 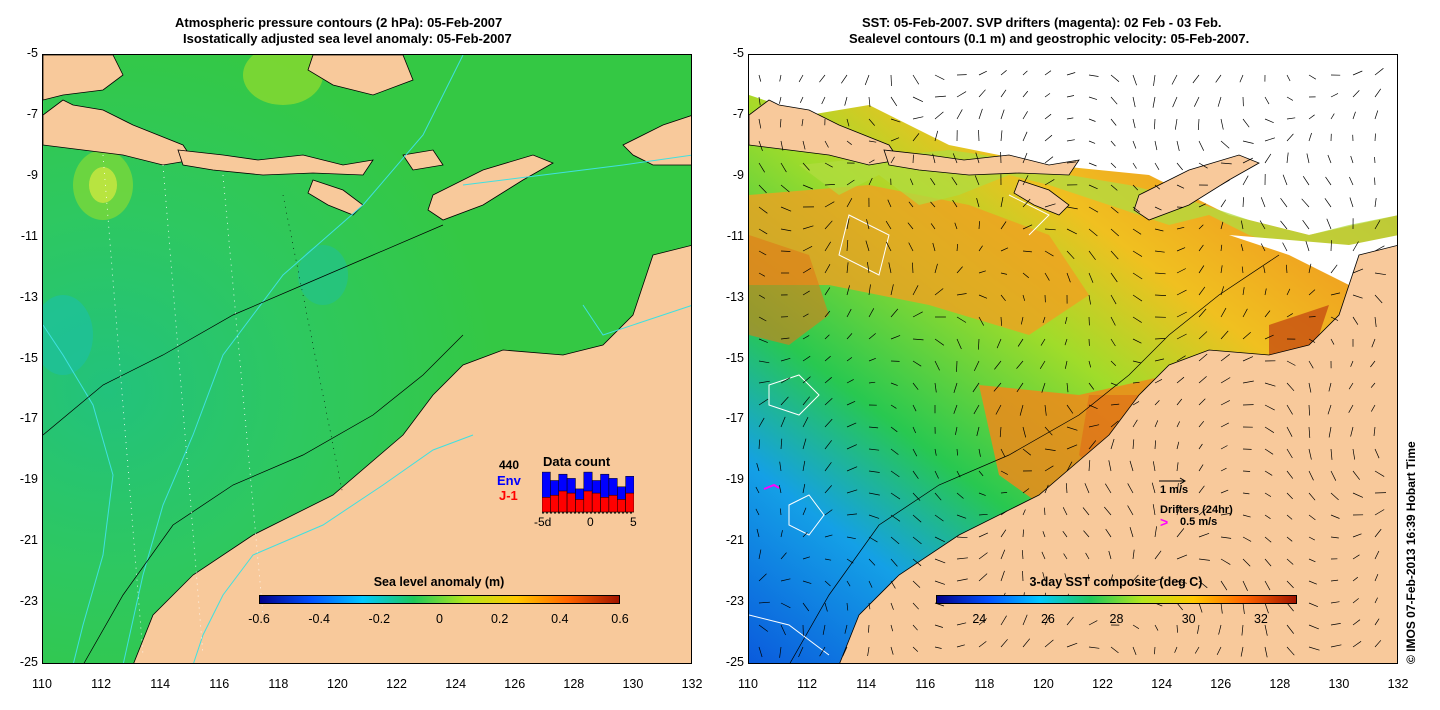 What do you see at coordinates (219, 684) in the screenshot?
I see `left-x-tick: 116` at bounding box center [219, 684].